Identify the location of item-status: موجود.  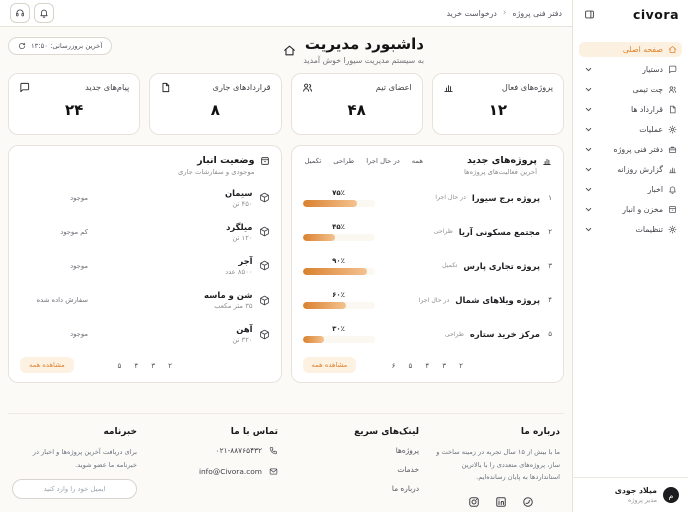
(79, 265).